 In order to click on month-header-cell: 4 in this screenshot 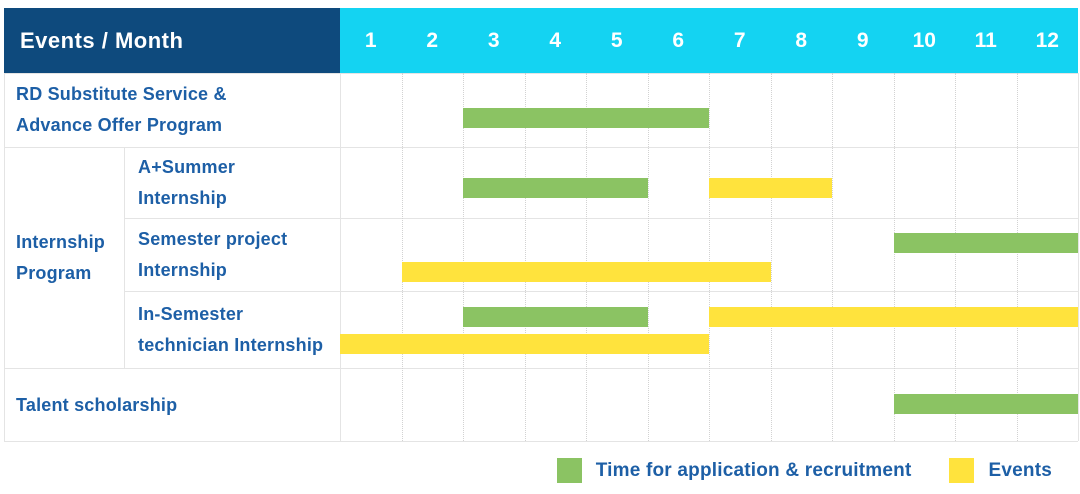, I will do `click(555, 40)`.